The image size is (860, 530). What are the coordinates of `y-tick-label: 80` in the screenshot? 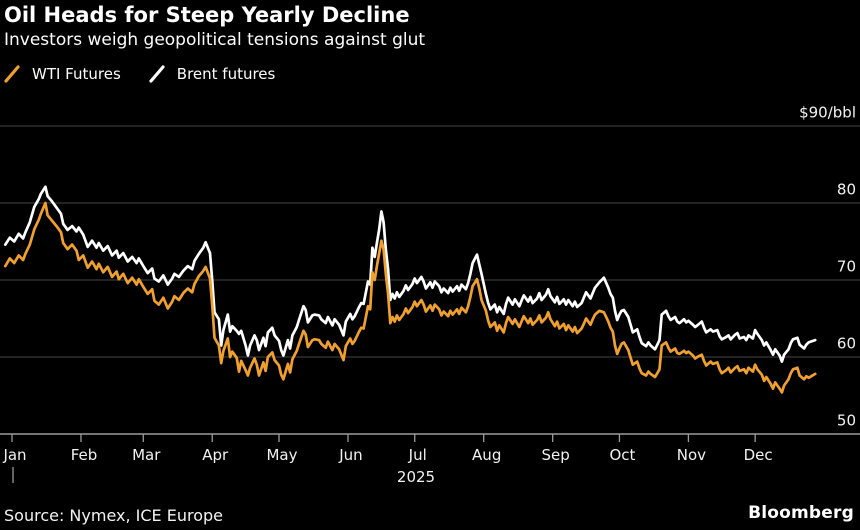 It's located at (846, 190).